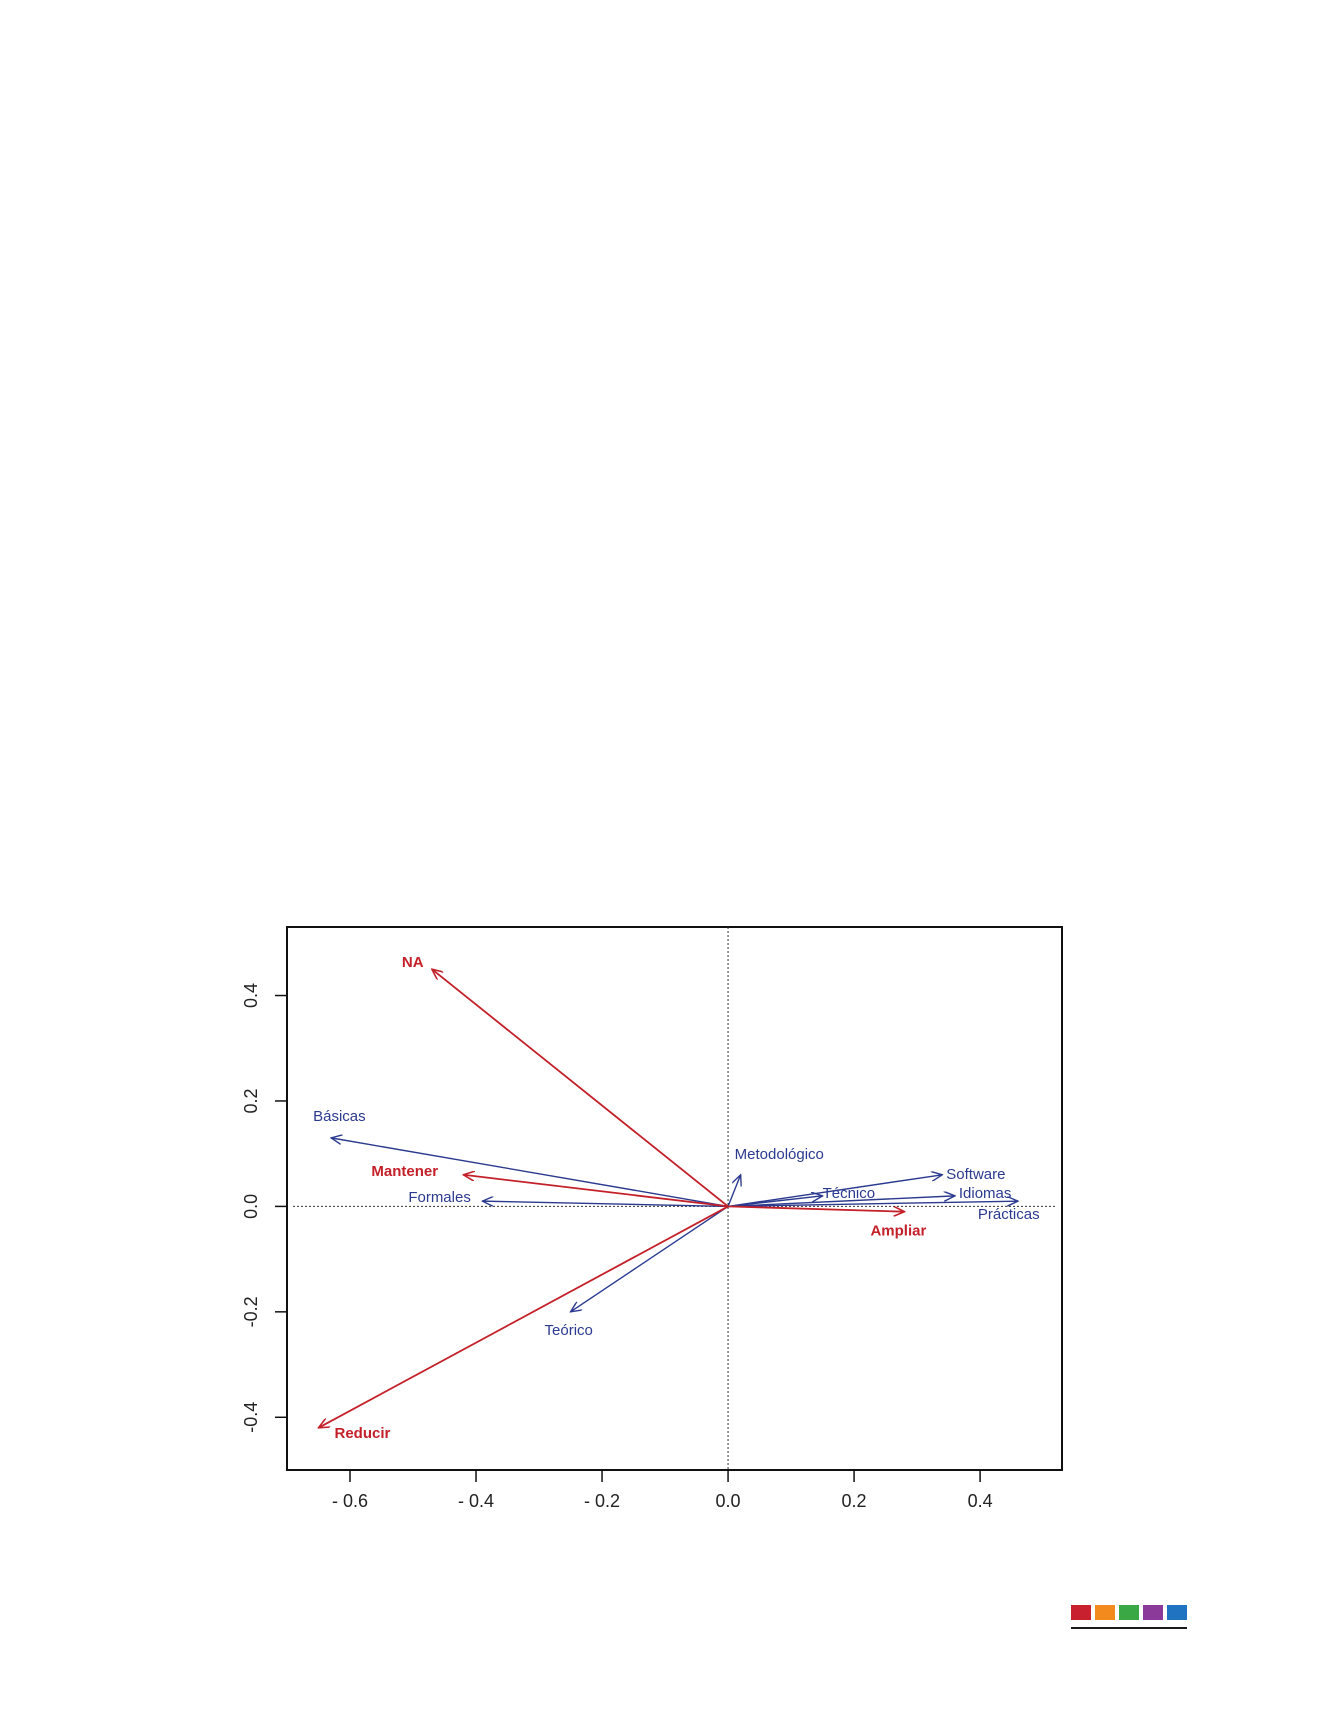  What do you see at coordinates (251, 995) in the screenshot?
I see `y-tick-label: 0.4` at bounding box center [251, 995].